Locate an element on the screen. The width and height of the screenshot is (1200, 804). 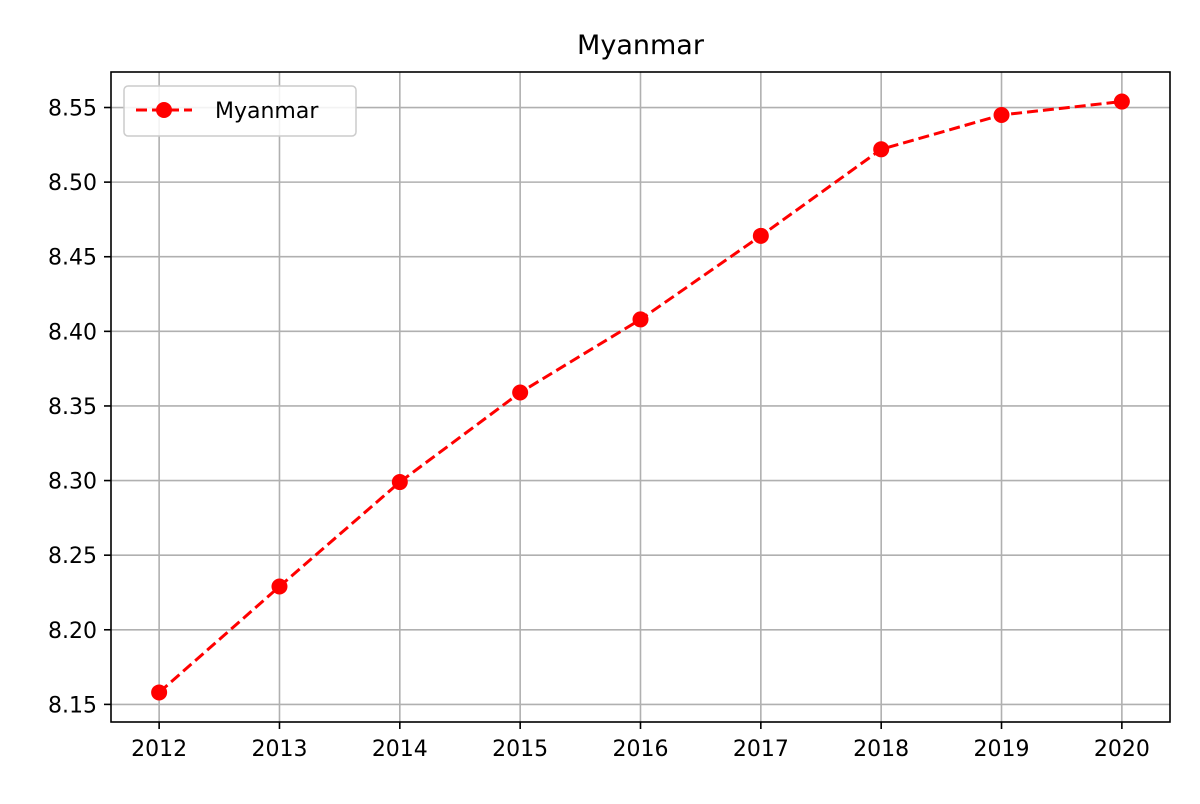
x-tick-label: 2015 is located at coordinates (520, 749).